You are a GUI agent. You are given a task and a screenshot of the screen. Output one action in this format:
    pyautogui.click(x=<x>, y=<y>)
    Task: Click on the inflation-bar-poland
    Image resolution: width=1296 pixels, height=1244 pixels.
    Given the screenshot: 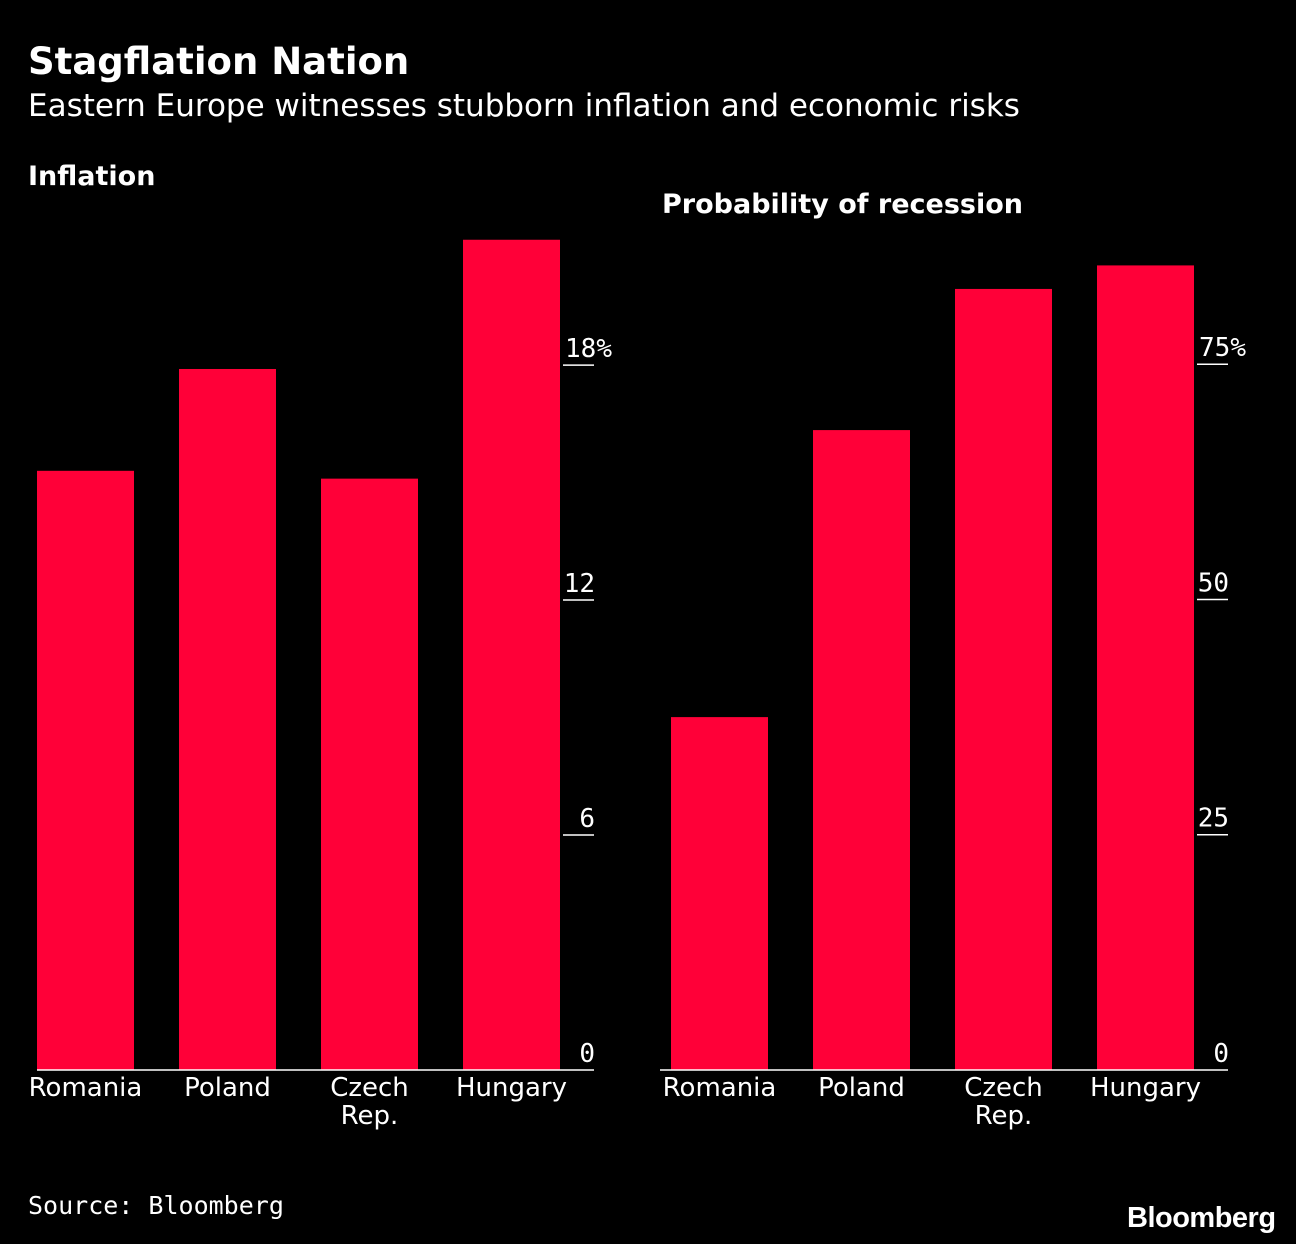 What is the action you would take?
    pyautogui.click(x=227, y=719)
    